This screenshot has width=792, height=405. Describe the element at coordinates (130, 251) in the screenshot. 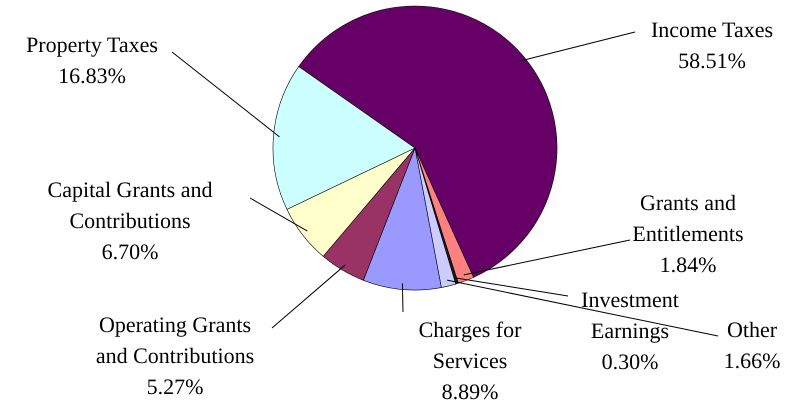

I see `data-label: 6.70%` at that location.